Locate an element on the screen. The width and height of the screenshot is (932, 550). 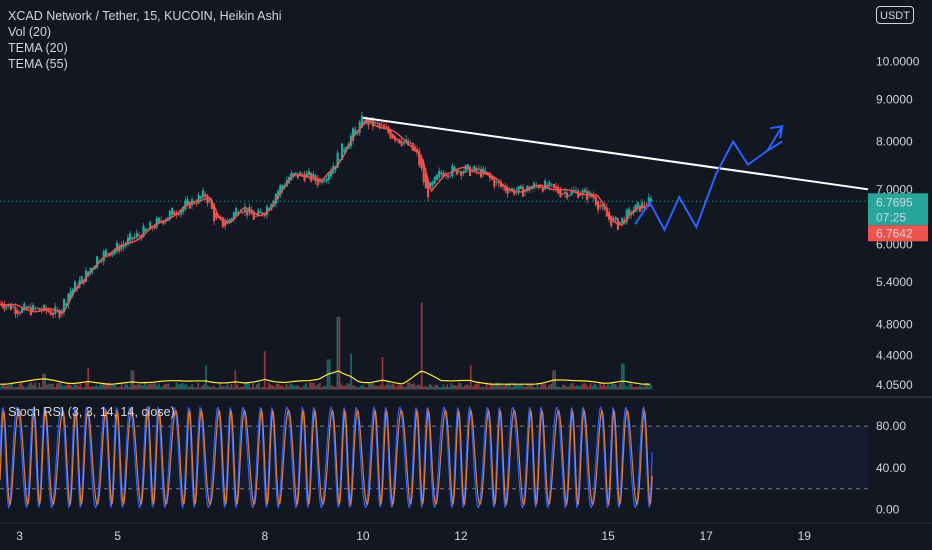
price-tick-label: 10.0000 is located at coordinates (898, 62).